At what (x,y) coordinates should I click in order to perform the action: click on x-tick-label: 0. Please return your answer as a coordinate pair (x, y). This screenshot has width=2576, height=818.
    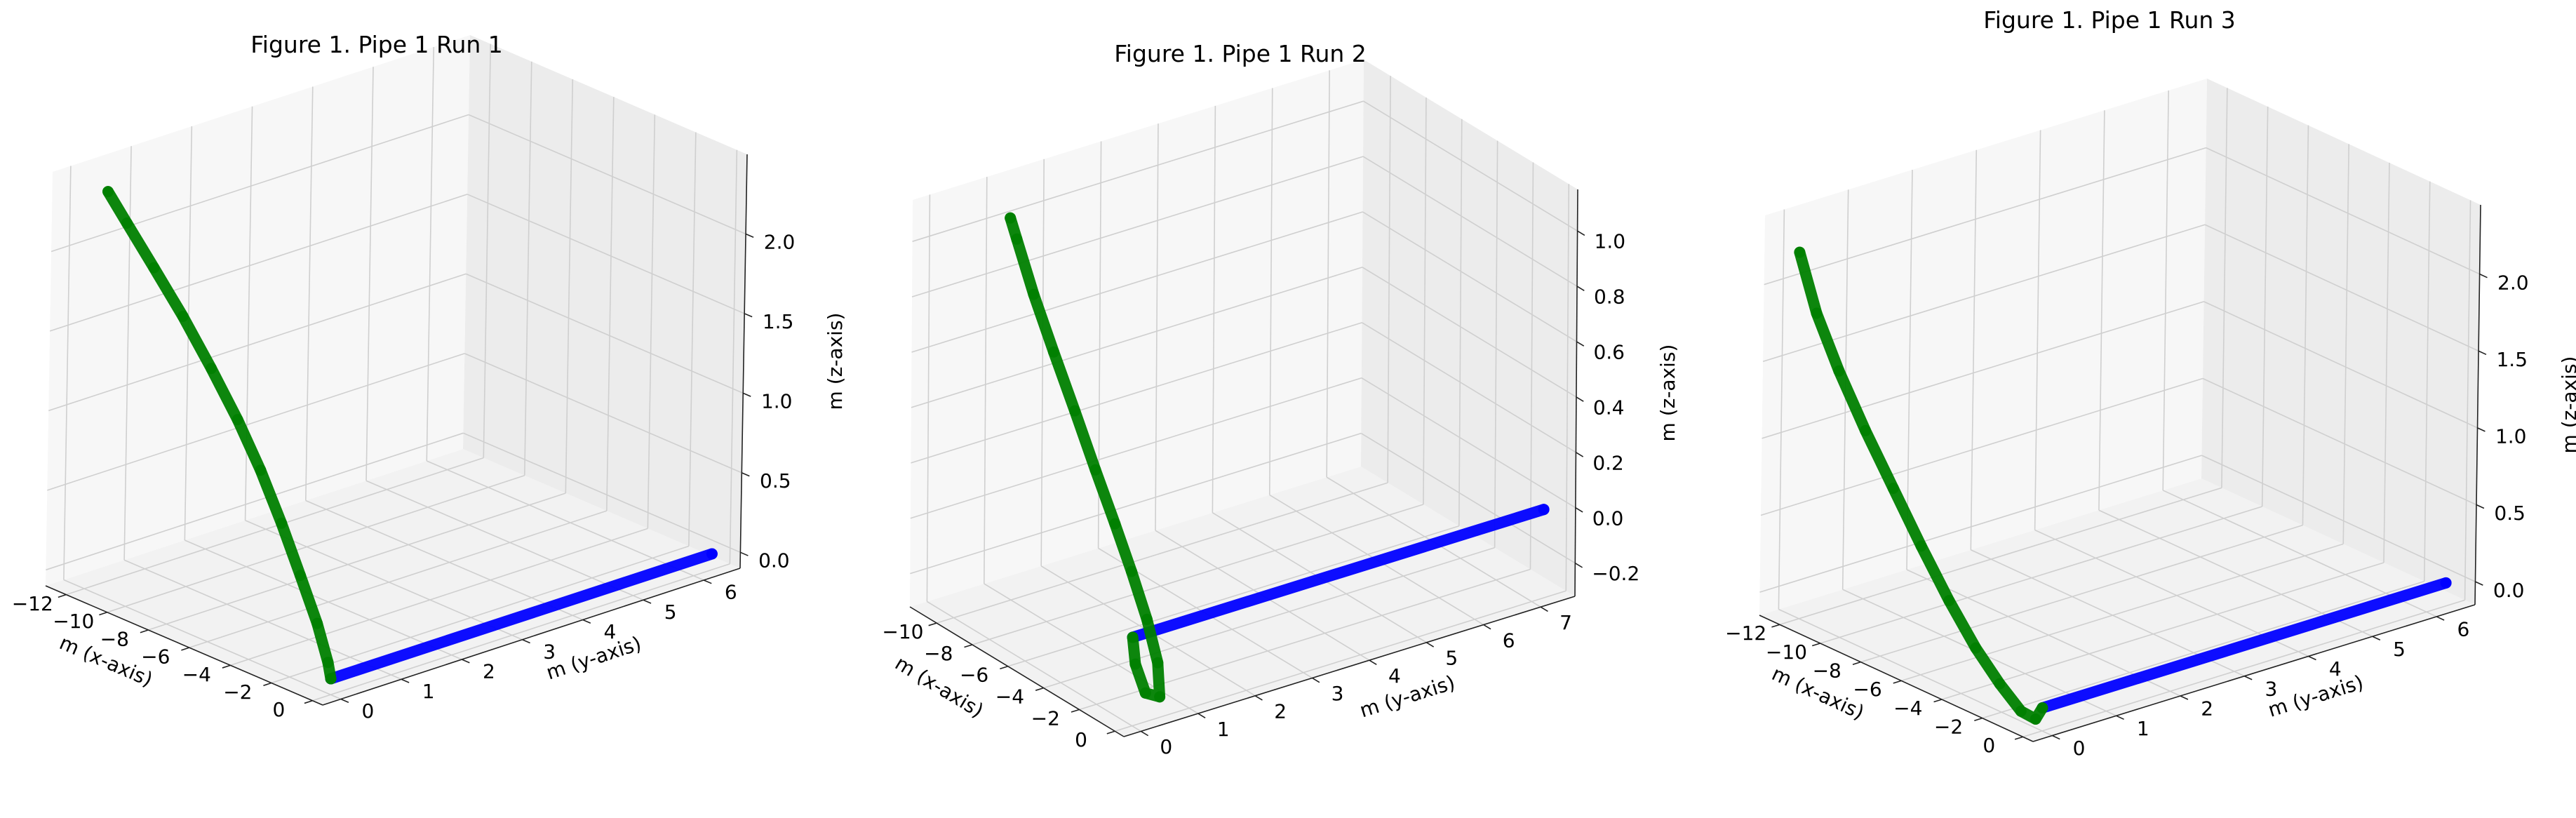
    Looking at the image, I should click on (1081, 740).